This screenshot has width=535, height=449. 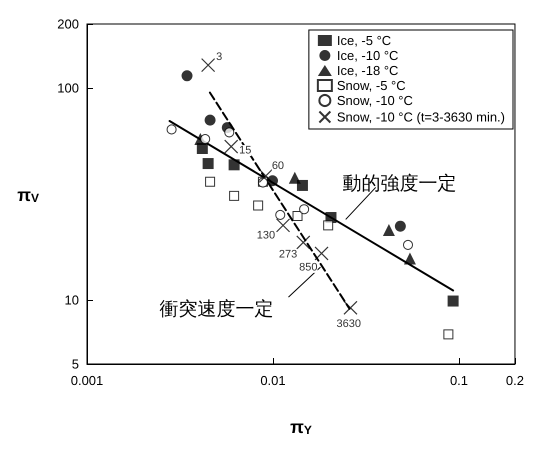 I want to click on x-tick-label: 0.01, so click(x=273, y=380).